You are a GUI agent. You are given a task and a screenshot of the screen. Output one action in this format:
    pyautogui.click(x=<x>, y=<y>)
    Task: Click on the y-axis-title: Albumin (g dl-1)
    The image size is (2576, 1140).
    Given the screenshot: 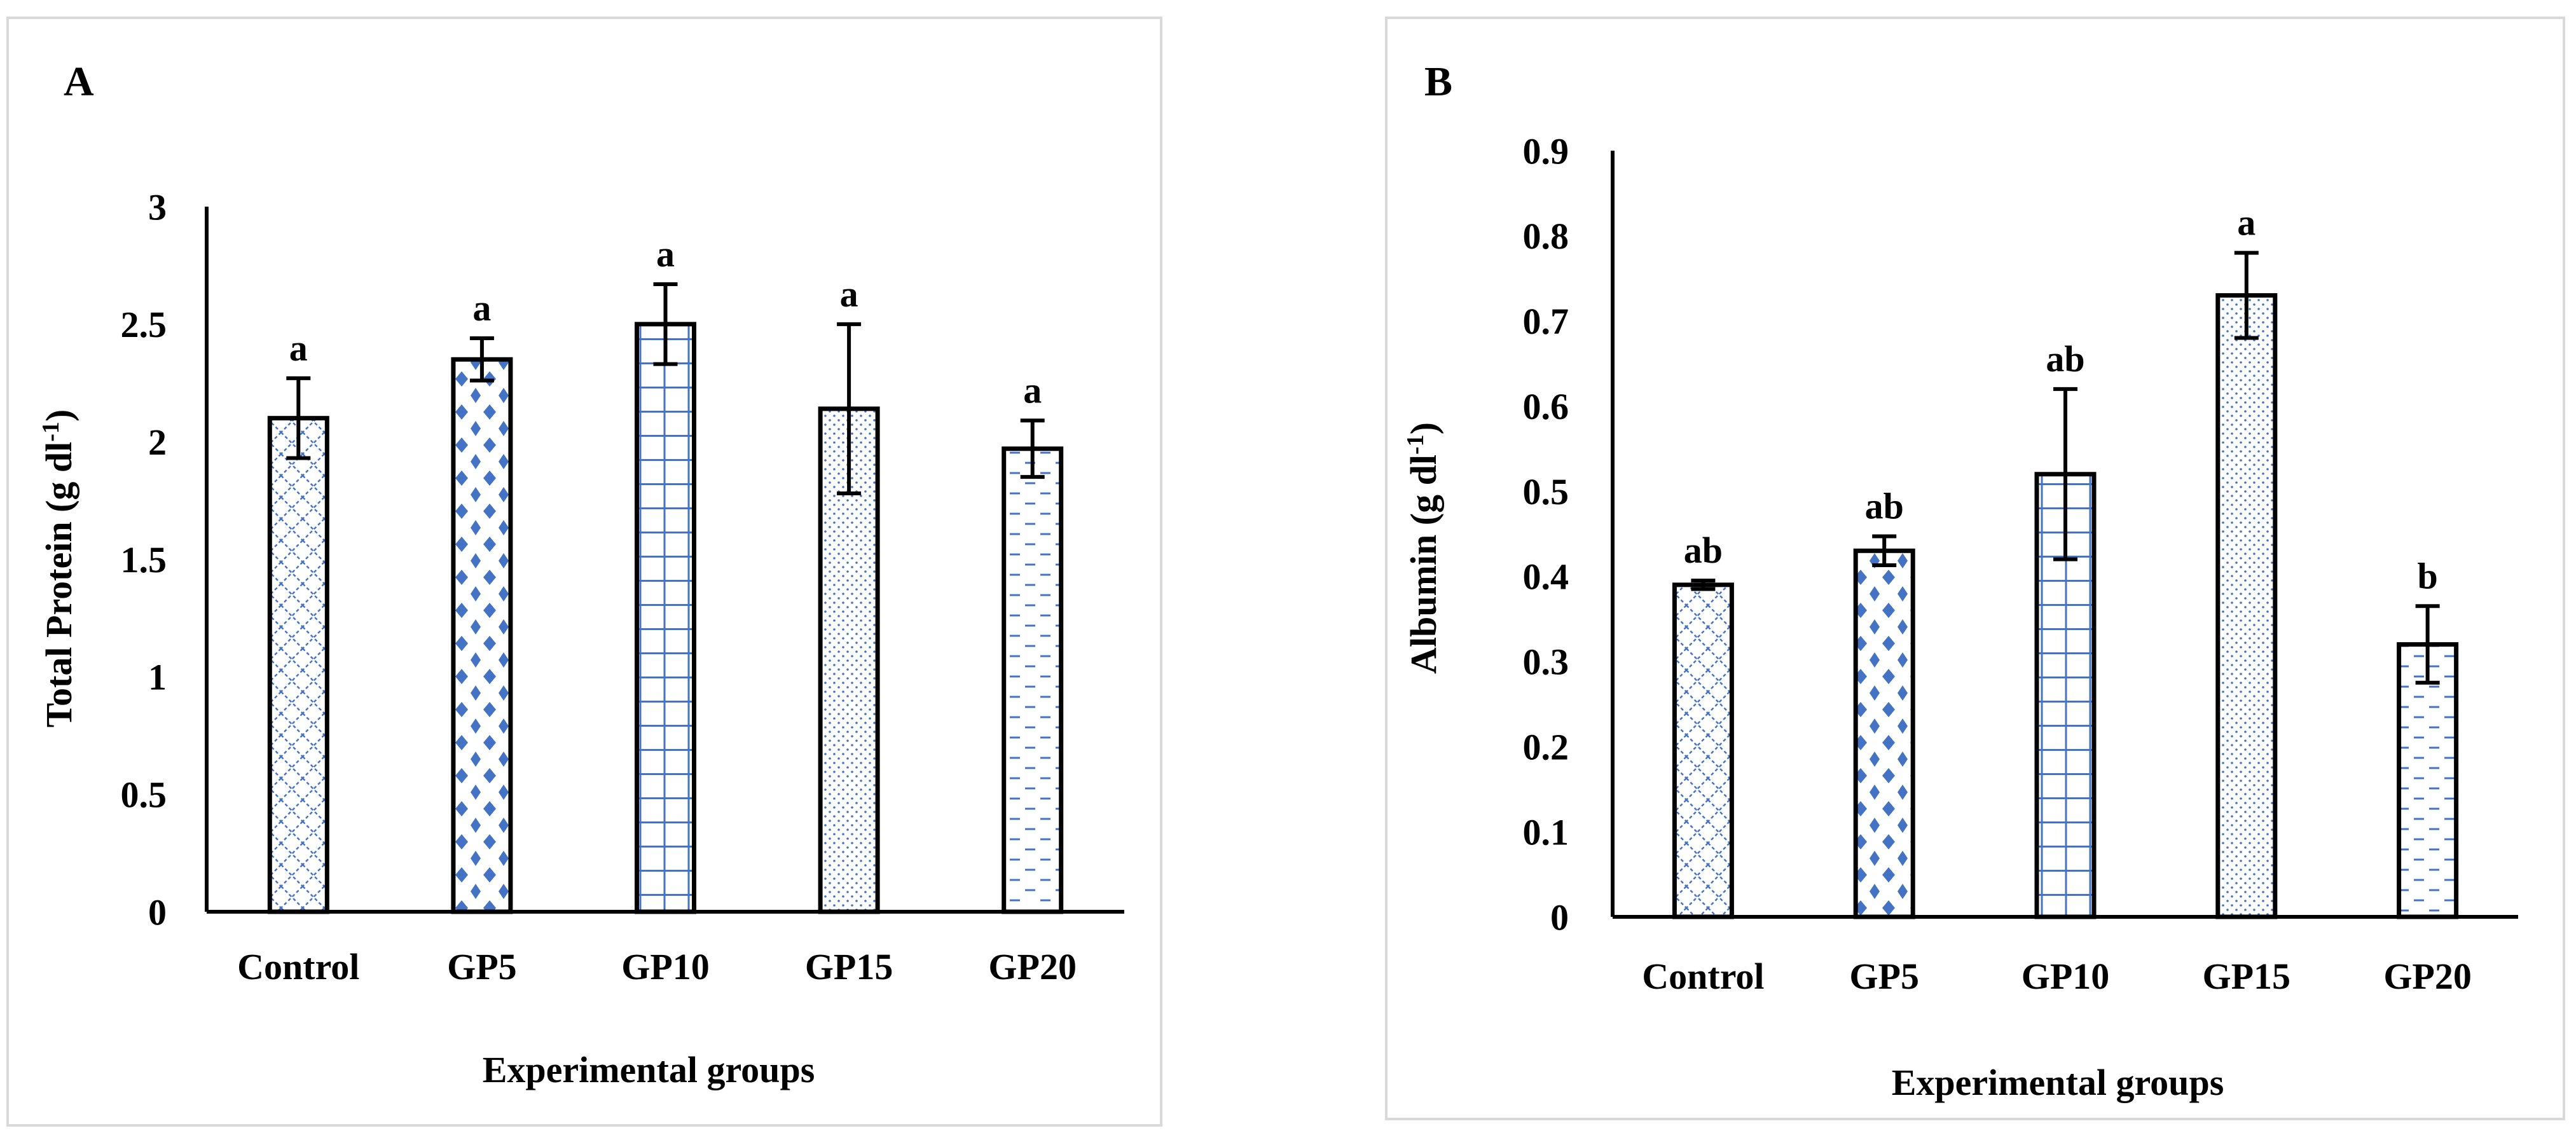 What is the action you would take?
    pyautogui.click(x=1423, y=548)
    